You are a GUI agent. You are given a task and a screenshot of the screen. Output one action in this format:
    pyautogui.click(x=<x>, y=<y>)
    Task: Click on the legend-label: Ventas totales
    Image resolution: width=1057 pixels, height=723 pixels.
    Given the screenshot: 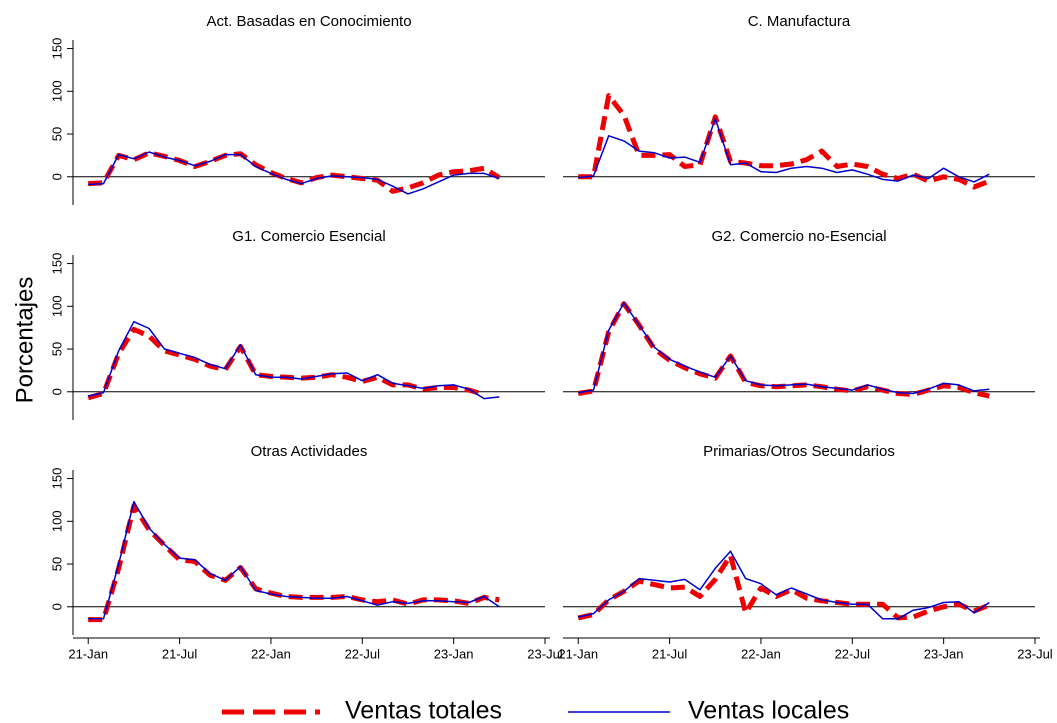 What is the action you would take?
    pyautogui.click(x=423, y=710)
    